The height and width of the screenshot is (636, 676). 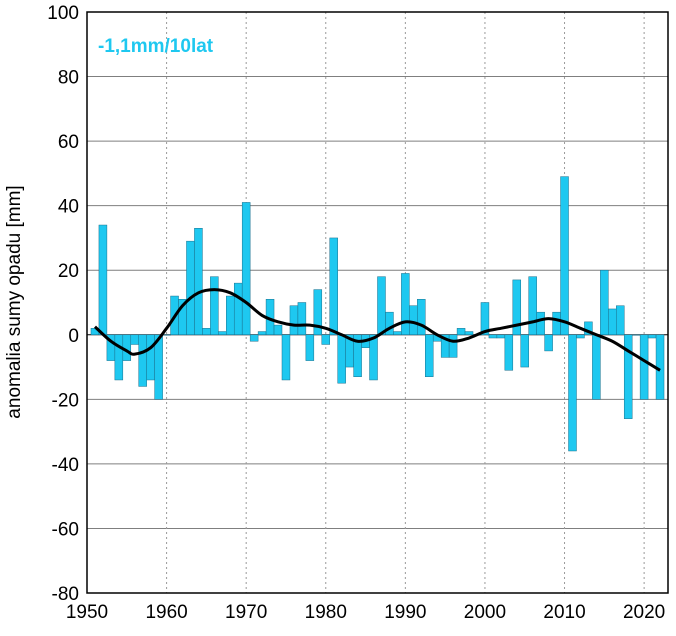 What do you see at coordinates (405, 612) in the screenshot?
I see `x-tick-label: 1990` at bounding box center [405, 612].